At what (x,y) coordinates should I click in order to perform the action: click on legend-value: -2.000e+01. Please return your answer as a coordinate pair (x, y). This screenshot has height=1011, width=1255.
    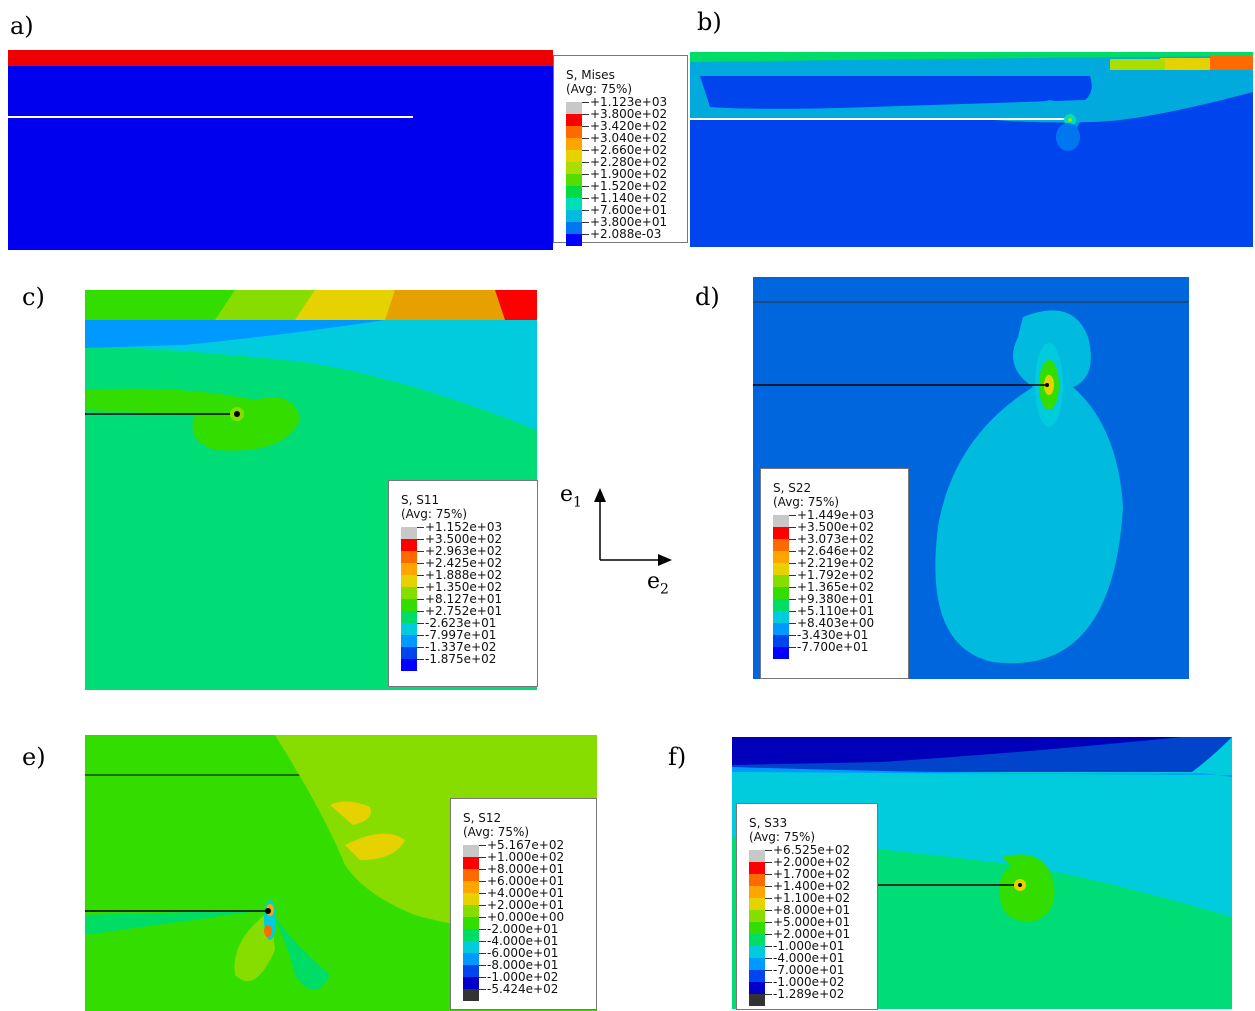
    Looking at the image, I should click on (523, 929).